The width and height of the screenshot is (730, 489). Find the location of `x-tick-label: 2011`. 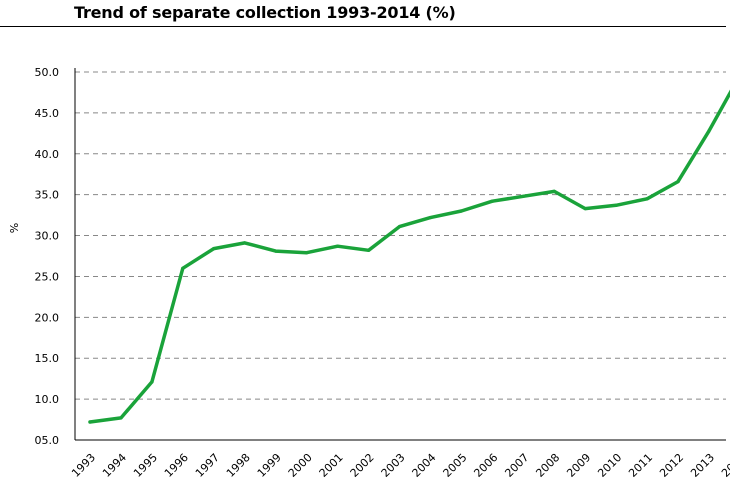

x-tick-label: 2011 is located at coordinates (640, 465).